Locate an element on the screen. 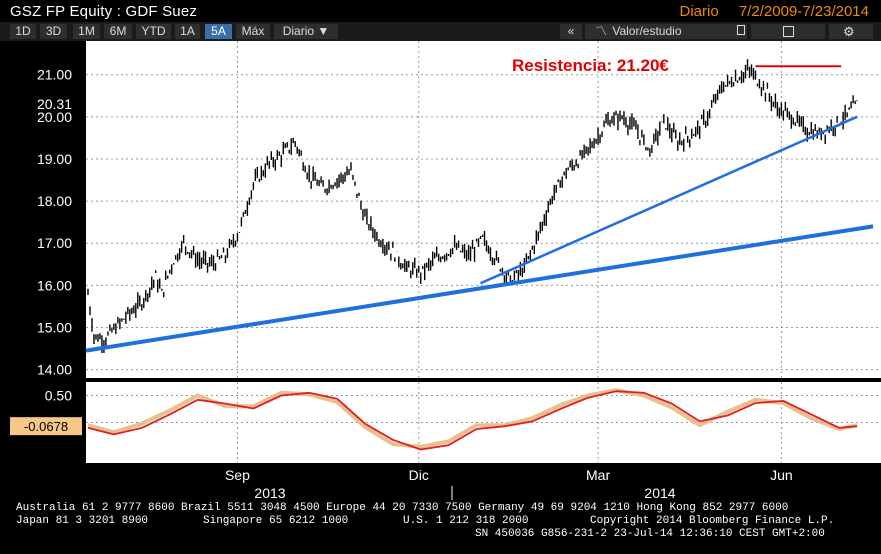 This screenshot has height=554, width=881. edit-button is located at coordinates (788, 31).